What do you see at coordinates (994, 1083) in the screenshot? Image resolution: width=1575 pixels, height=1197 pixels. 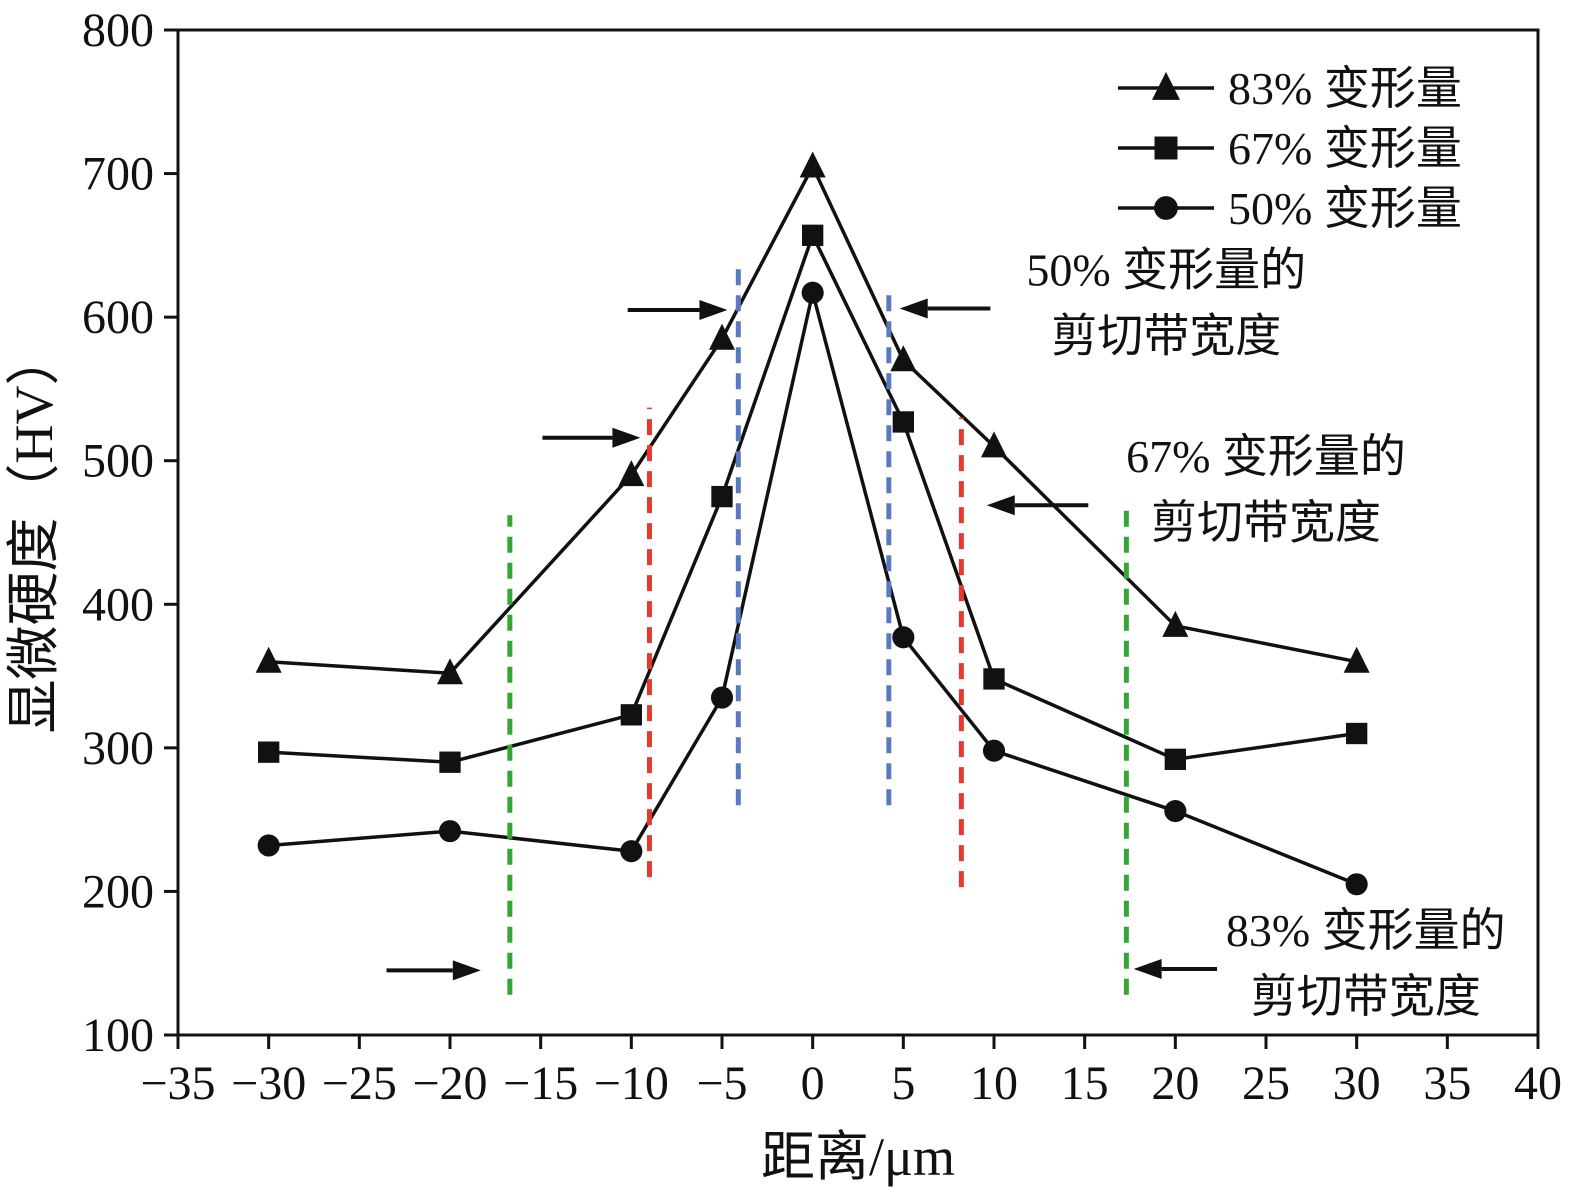 I see `x-tick-label: 10` at bounding box center [994, 1083].